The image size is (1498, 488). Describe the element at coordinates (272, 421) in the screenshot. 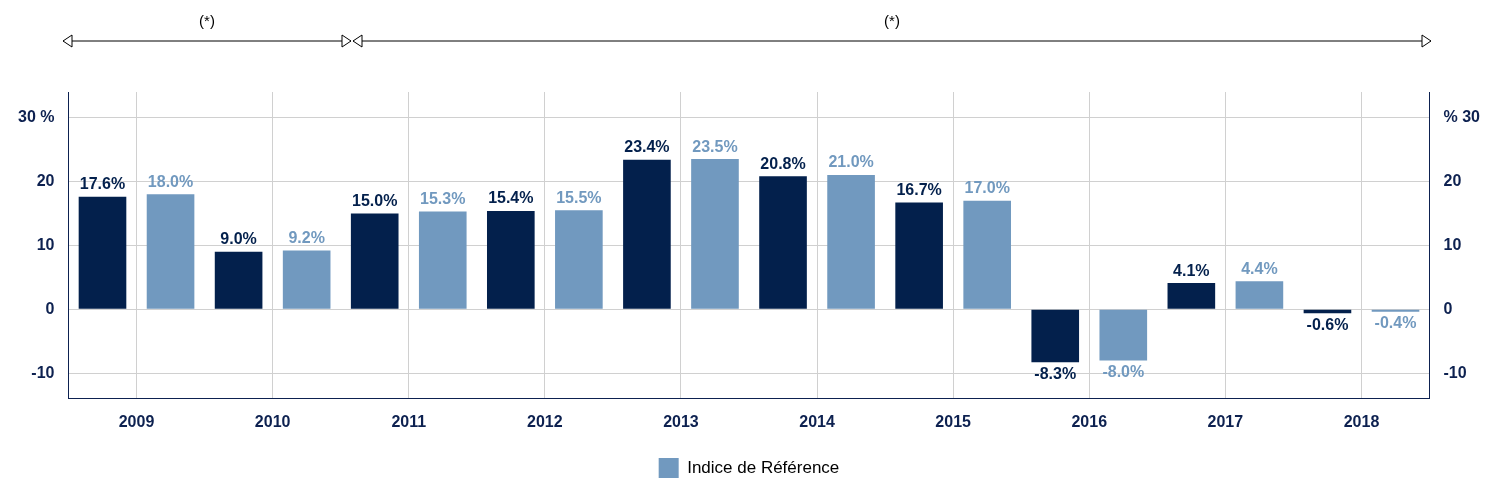

I see `x-tick-label: 2010` at that location.